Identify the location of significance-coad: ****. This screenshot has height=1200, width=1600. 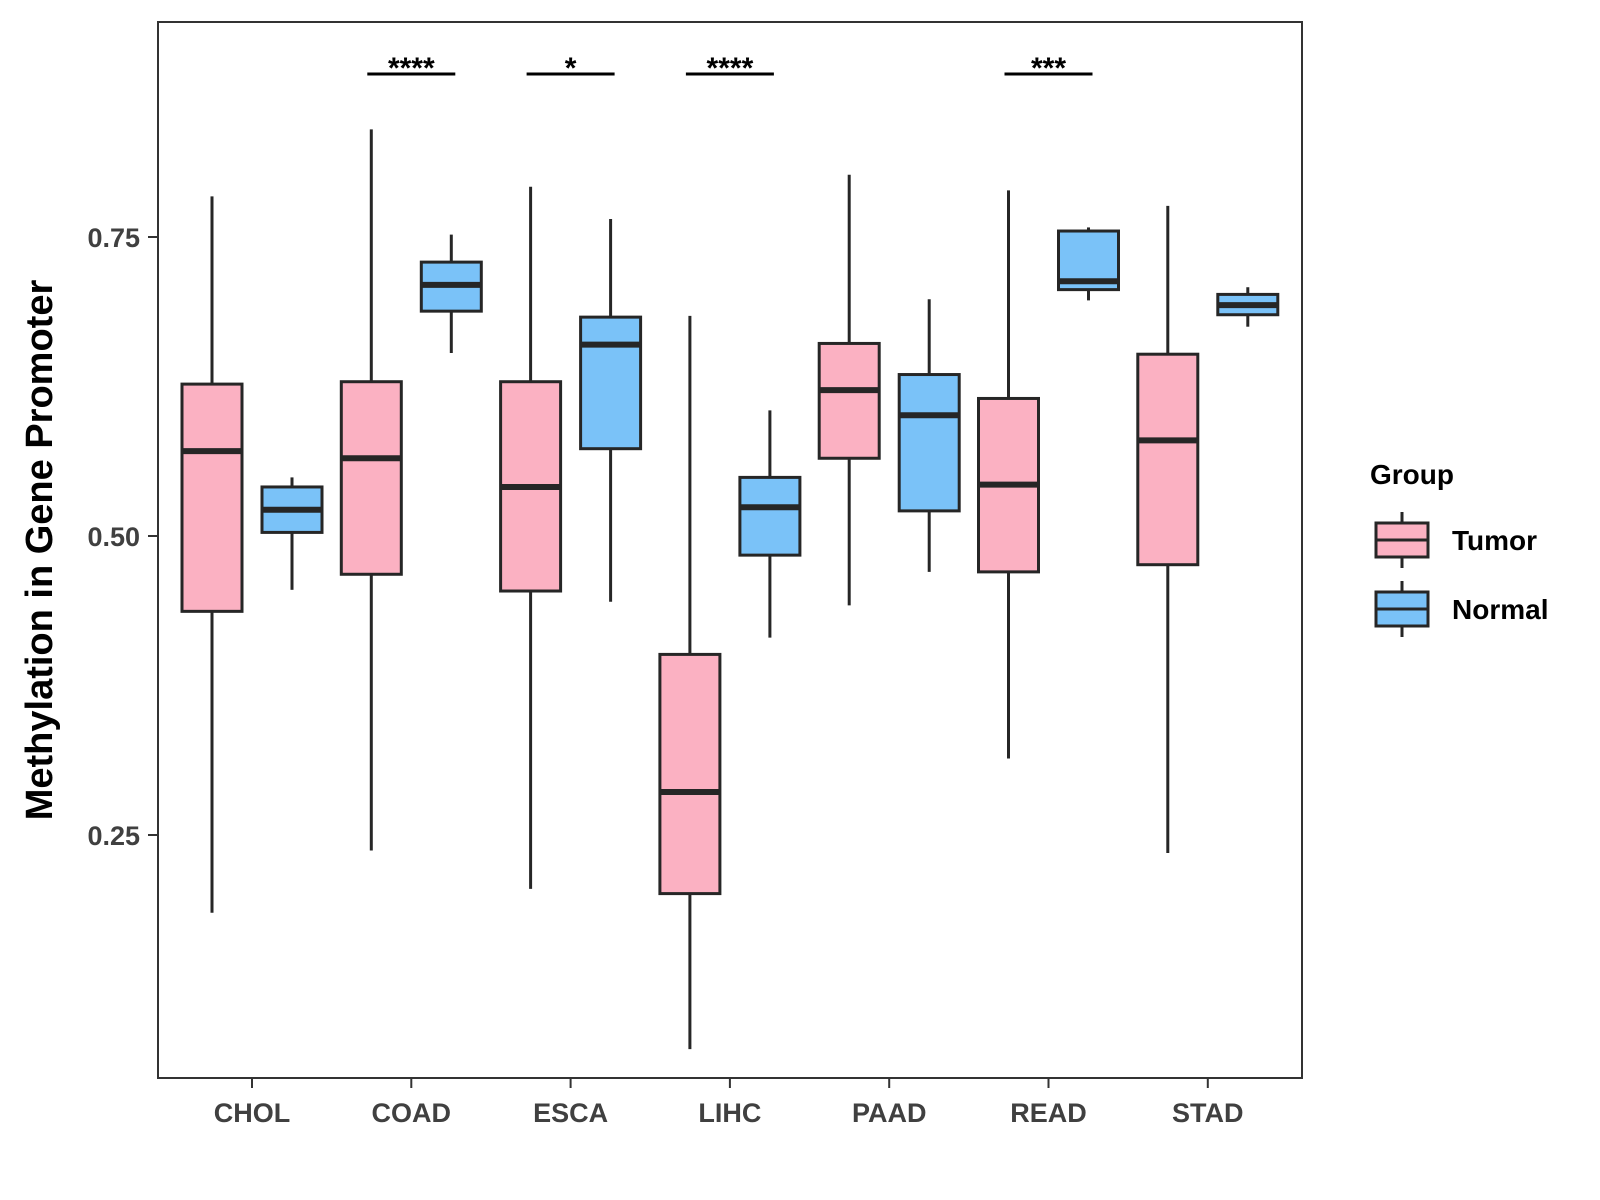
(411, 68).